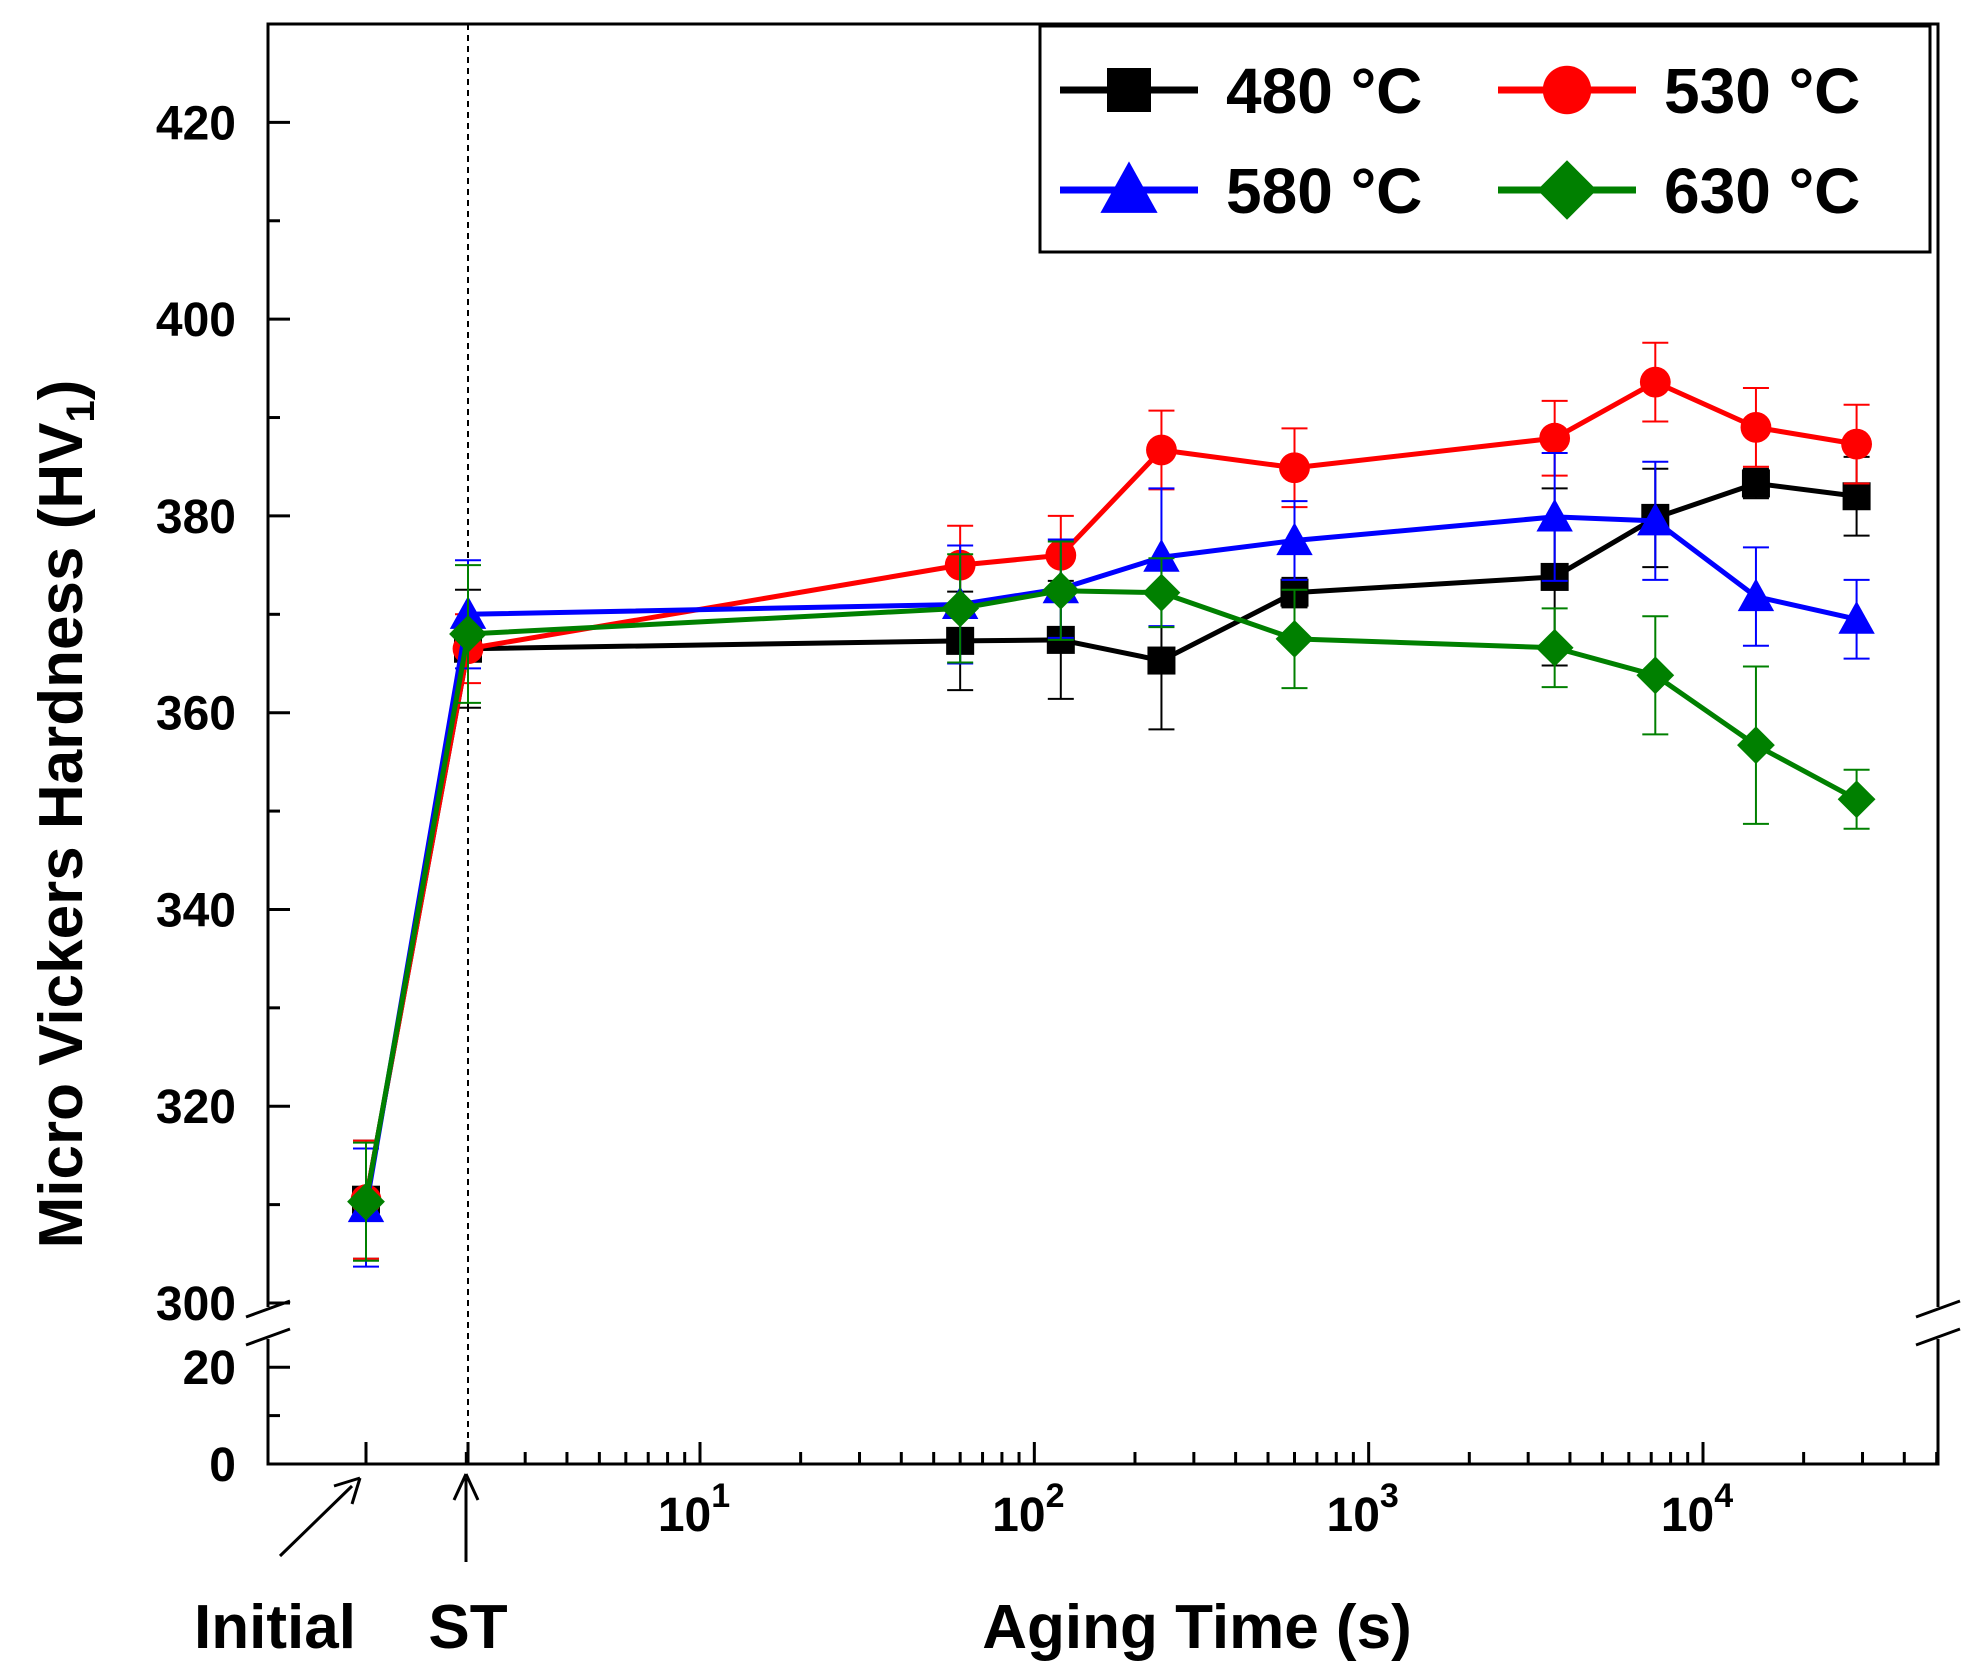 This screenshot has height=1672, width=1975. I want to click on x-tick-exponent: 1, so click(720, 1496).